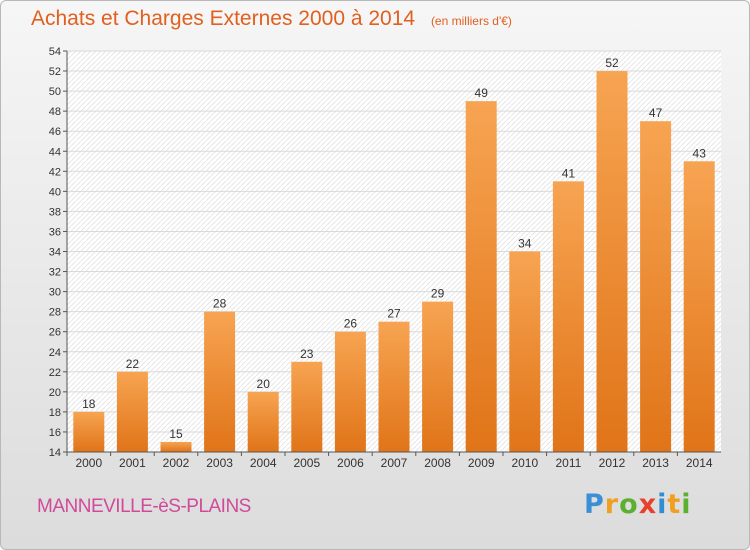  What do you see at coordinates (55, 253) in the screenshot?
I see `y-tick-label: 34` at bounding box center [55, 253].